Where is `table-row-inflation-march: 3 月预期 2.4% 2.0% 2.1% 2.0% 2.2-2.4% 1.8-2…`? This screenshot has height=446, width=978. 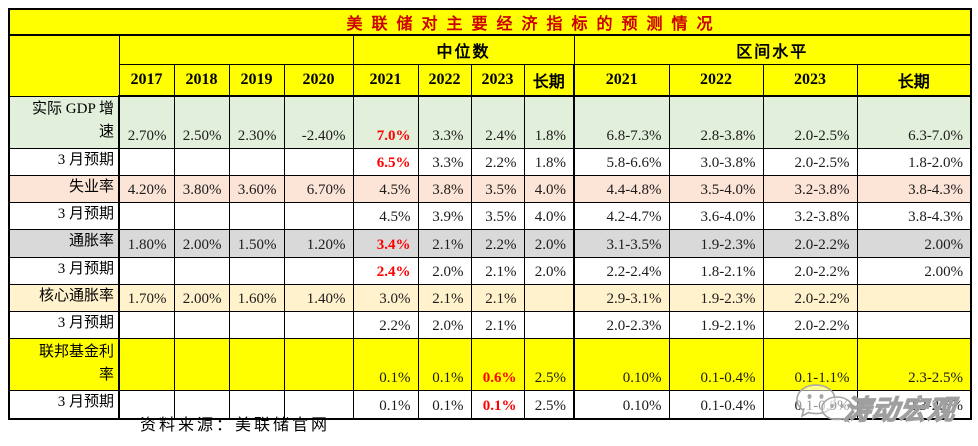
table-row-inflation-march: 3 月预期 2.4% 2.0% 2.1% 2.0% 2.2-2.4% 1.8-2… is located at coordinates (490, 270).